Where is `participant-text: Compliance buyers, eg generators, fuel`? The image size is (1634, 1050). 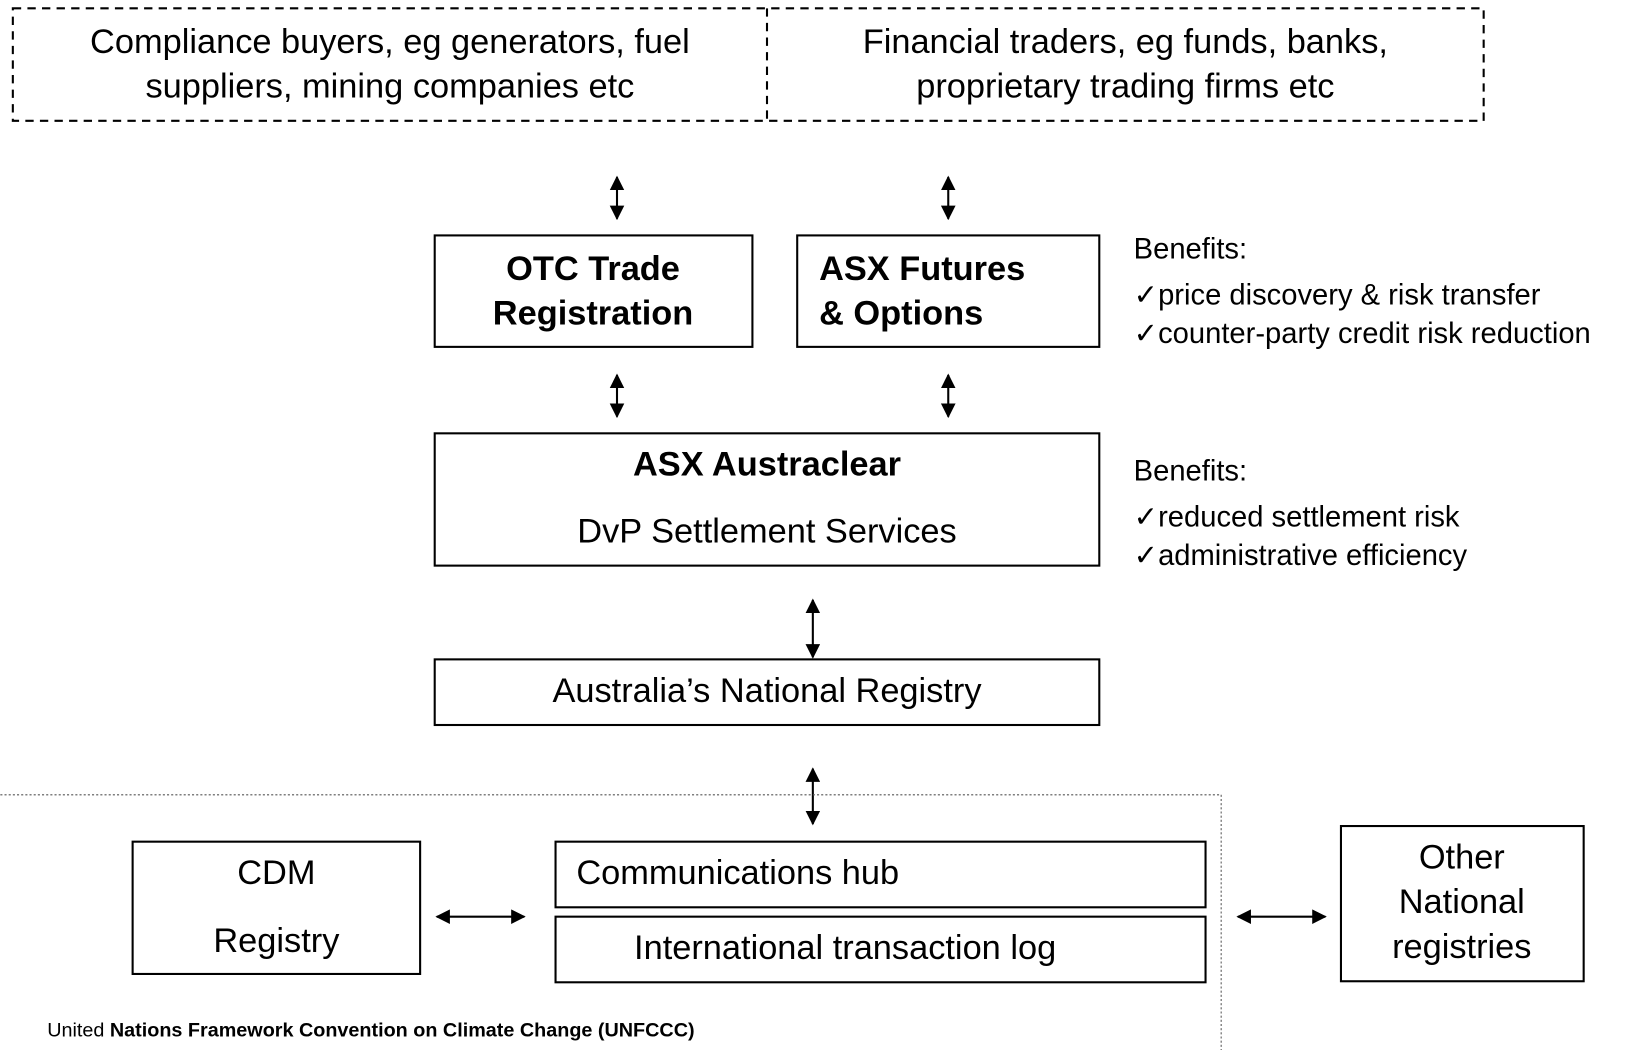 participant-text: Compliance buyers, eg generators, fuel is located at coordinates (390, 42).